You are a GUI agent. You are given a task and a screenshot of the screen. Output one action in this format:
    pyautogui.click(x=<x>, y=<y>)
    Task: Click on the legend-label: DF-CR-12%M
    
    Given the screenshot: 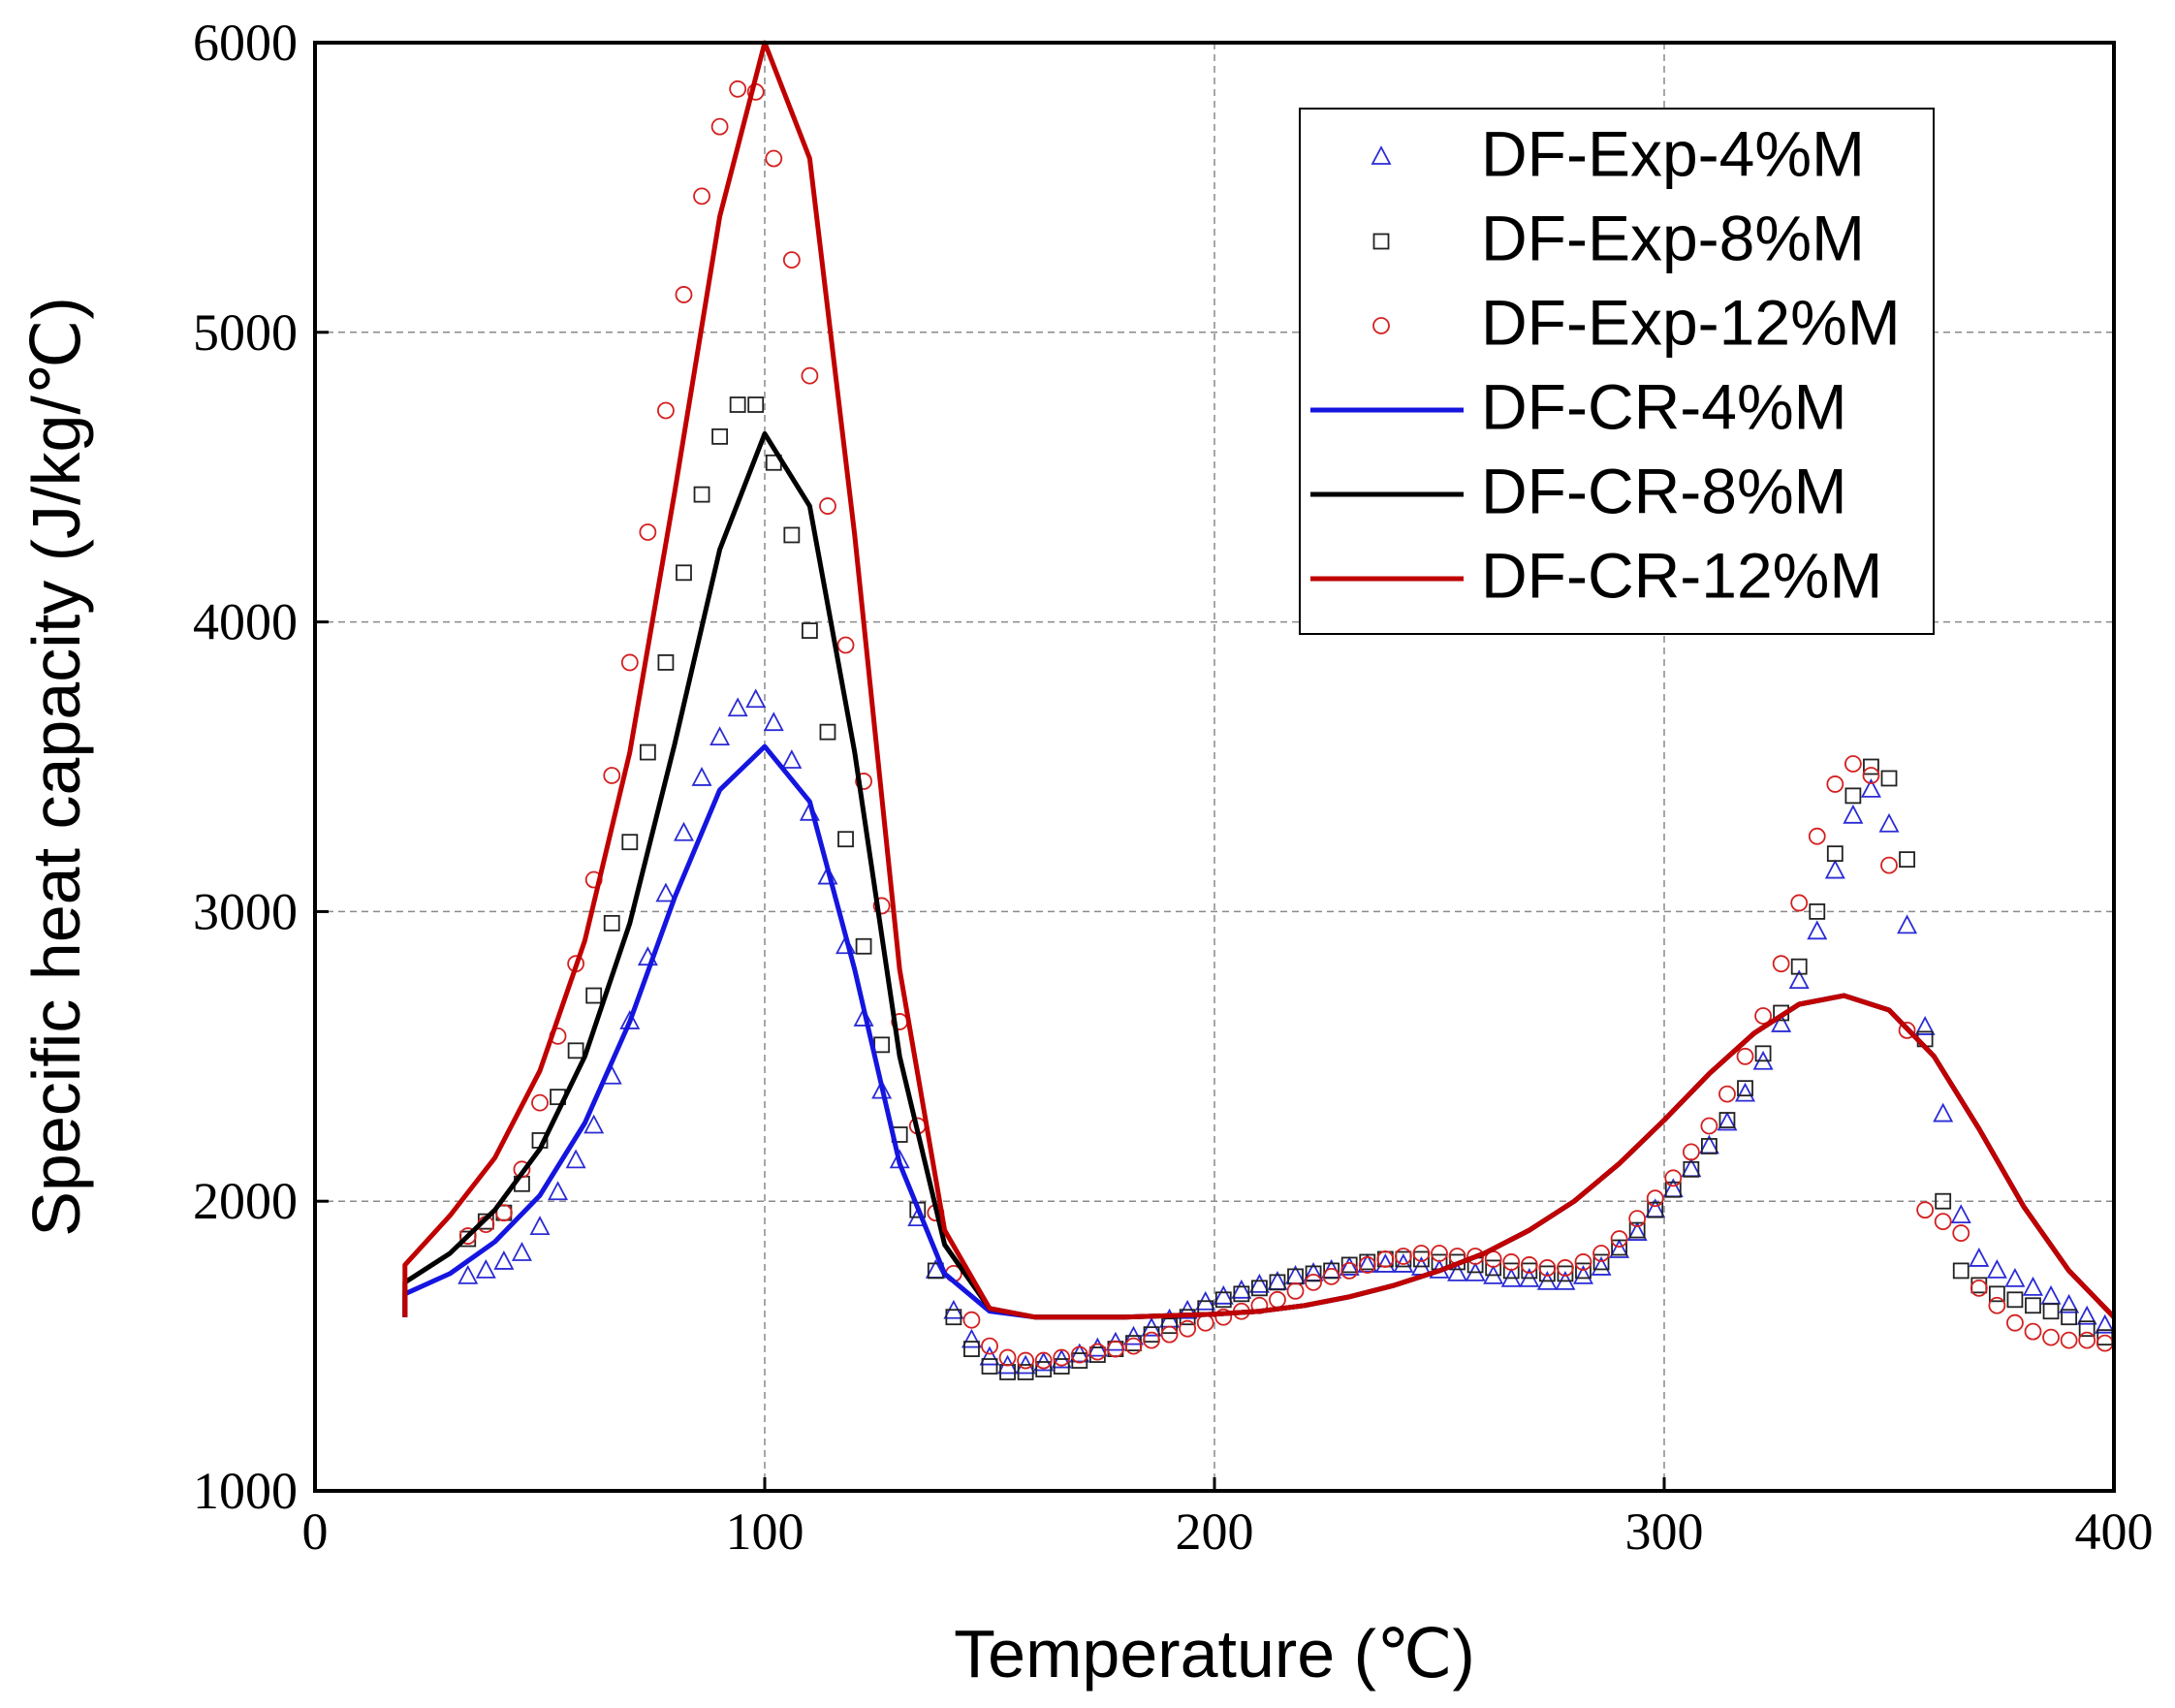 What is the action you would take?
    pyautogui.click(x=1681, y=575)
    